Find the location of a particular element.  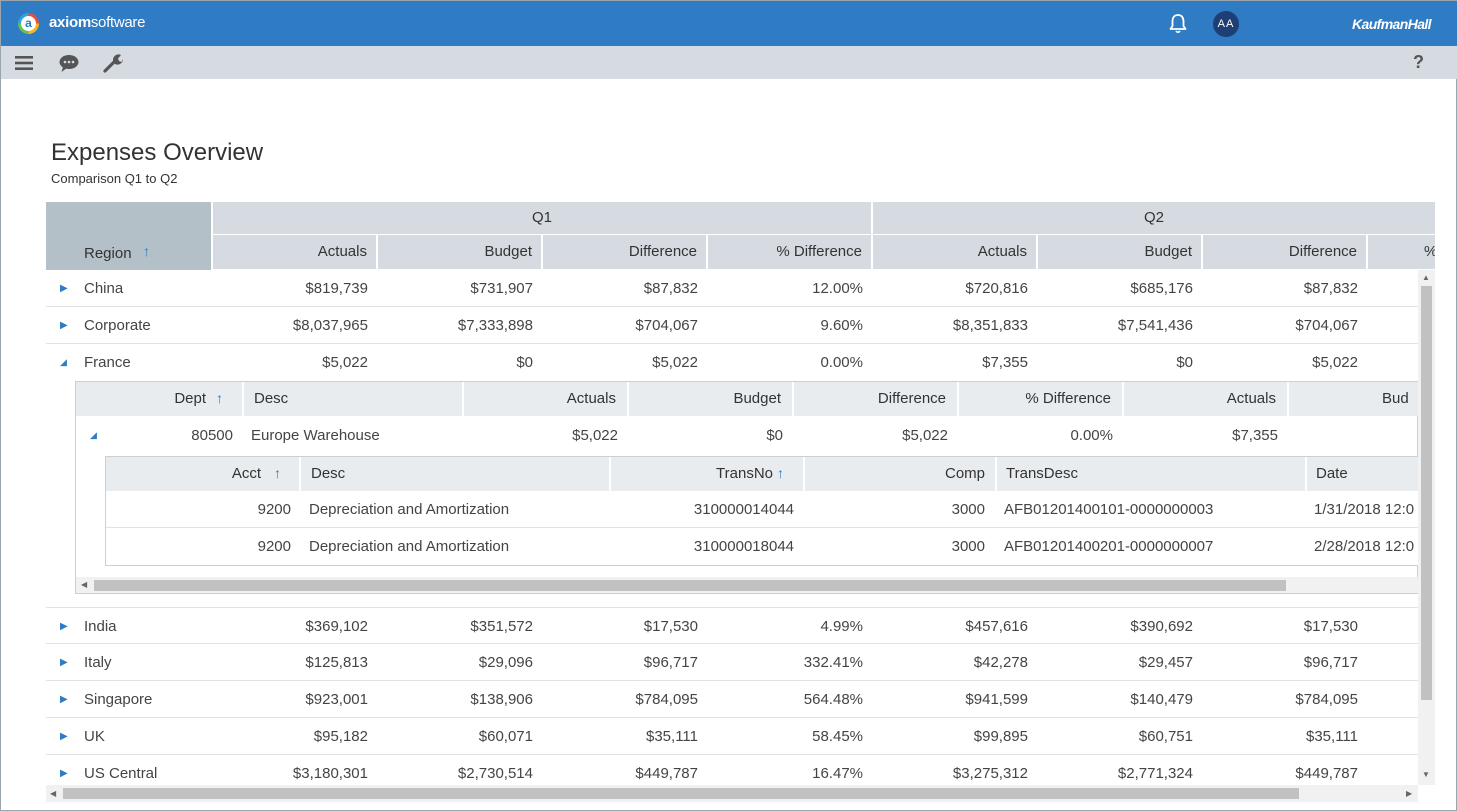

horizontal-scrollbar: ◀ ▶ is located at coordinates (732, 793).